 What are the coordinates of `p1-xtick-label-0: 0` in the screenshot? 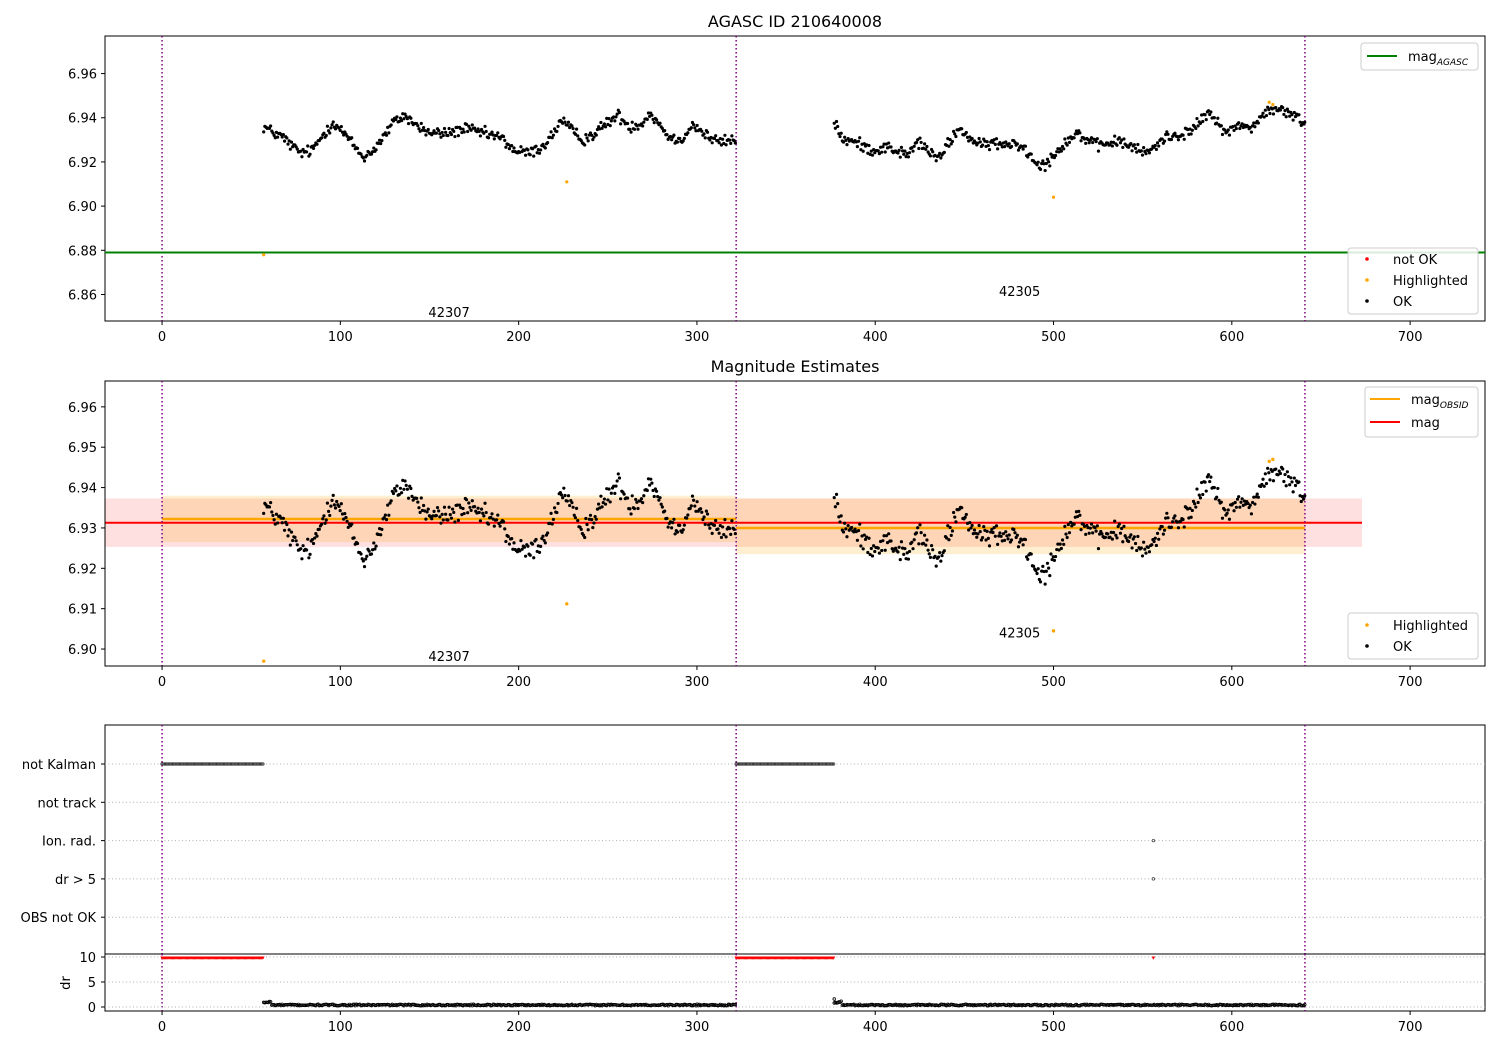 It's located at (162, 337).